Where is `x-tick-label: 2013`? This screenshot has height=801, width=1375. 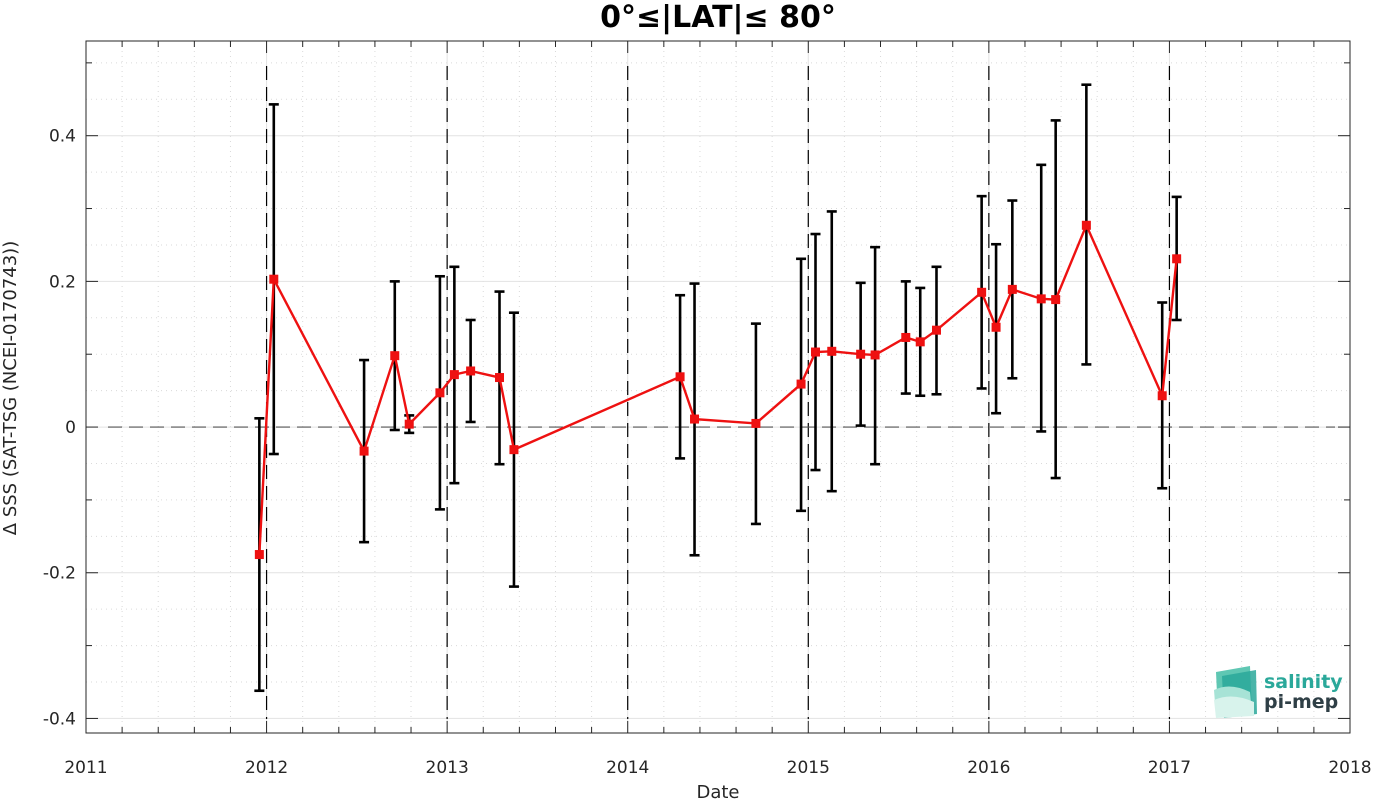 x-tick-label: 2013 is located at coordinates (447, 768).